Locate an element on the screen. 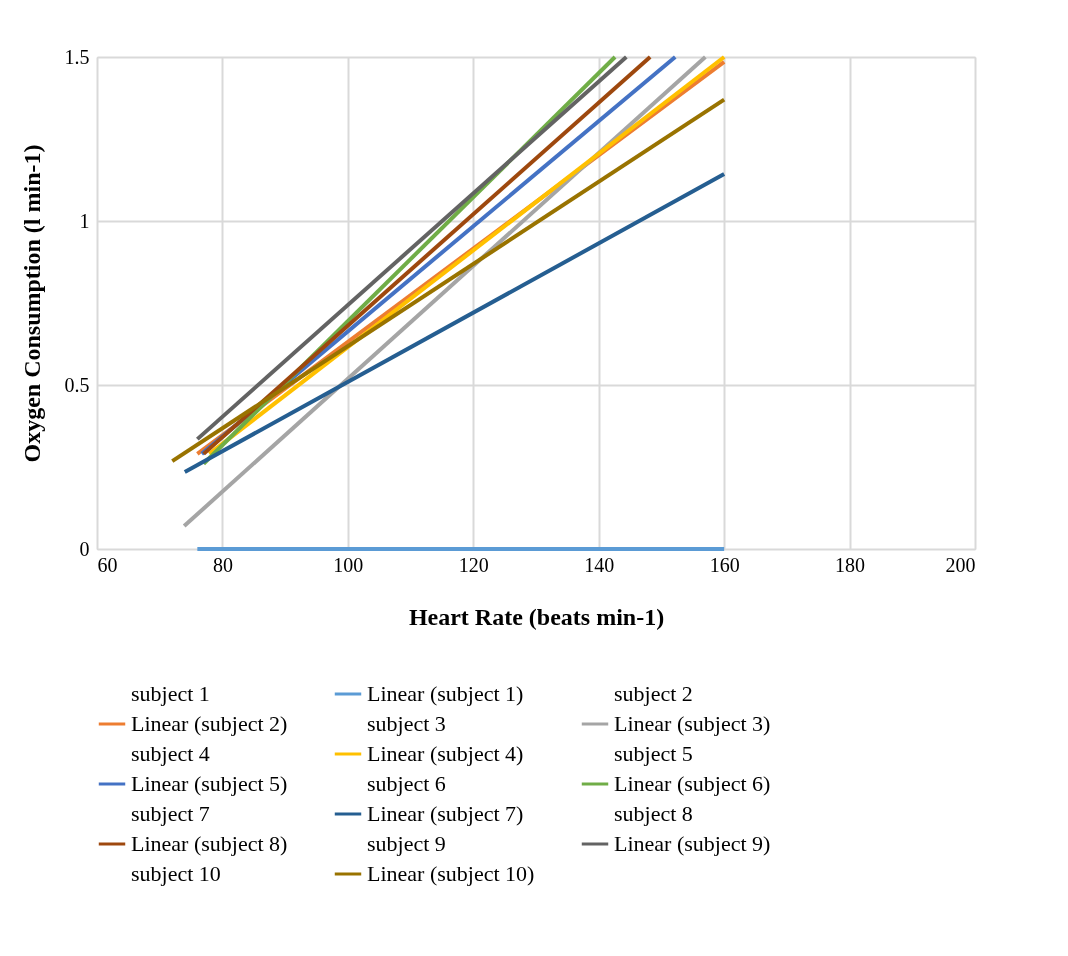 The width and height of the screenshot is (1068, 956). y-axis-title: Oxygen Consumption (l min-1) is located at coordinates (31, 303).